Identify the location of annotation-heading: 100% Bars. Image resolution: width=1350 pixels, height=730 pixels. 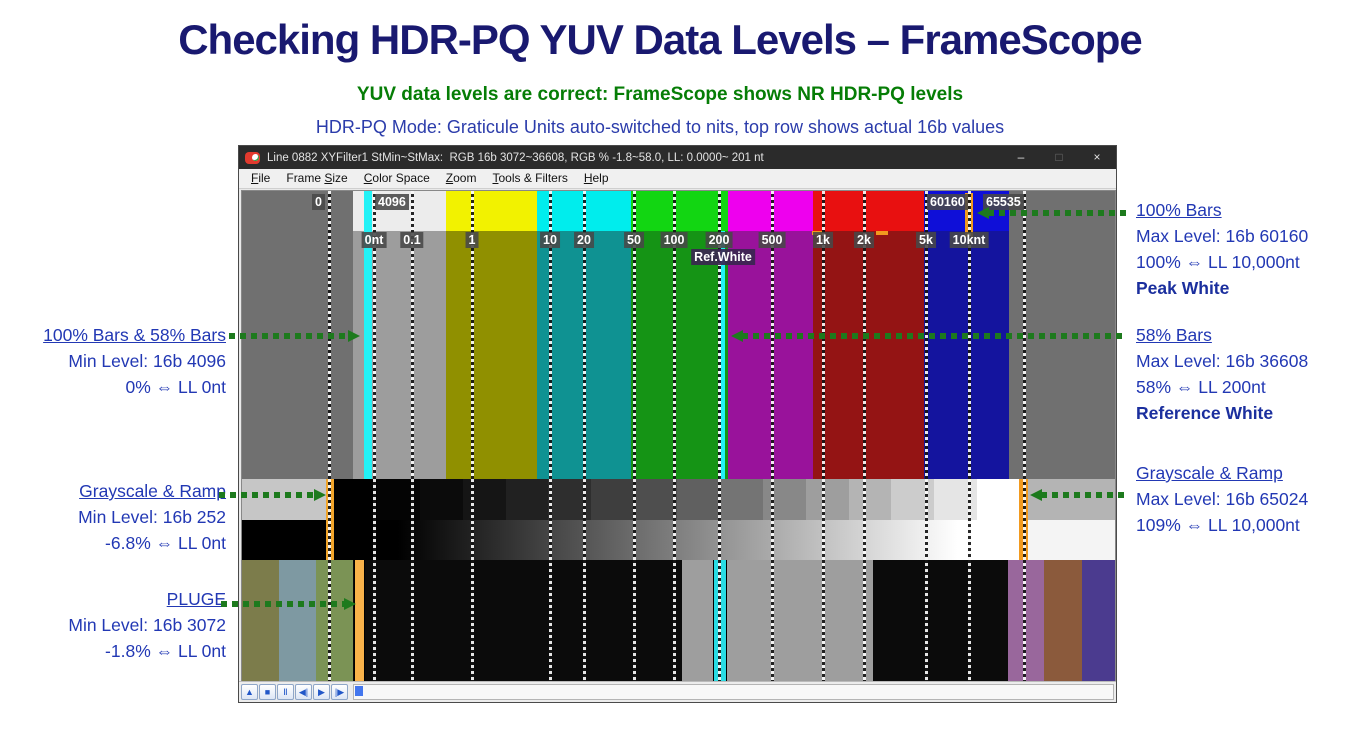
(1179, 210).